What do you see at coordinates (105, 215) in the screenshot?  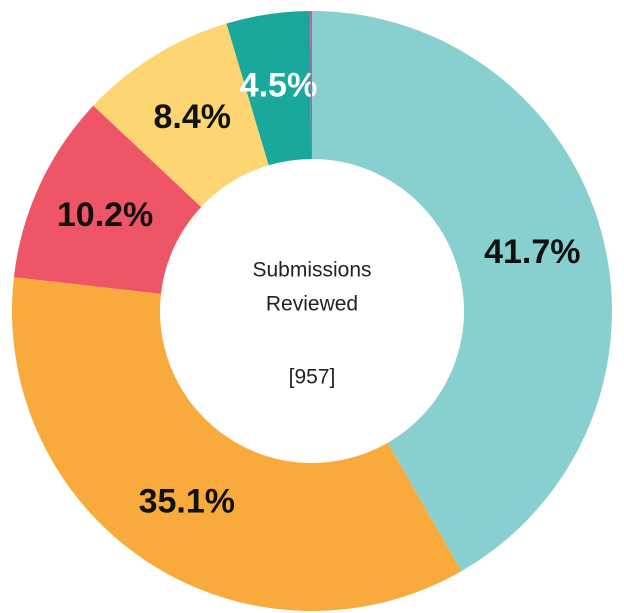 I see `value-label: 10.2%` at bounding box center [105, 215].